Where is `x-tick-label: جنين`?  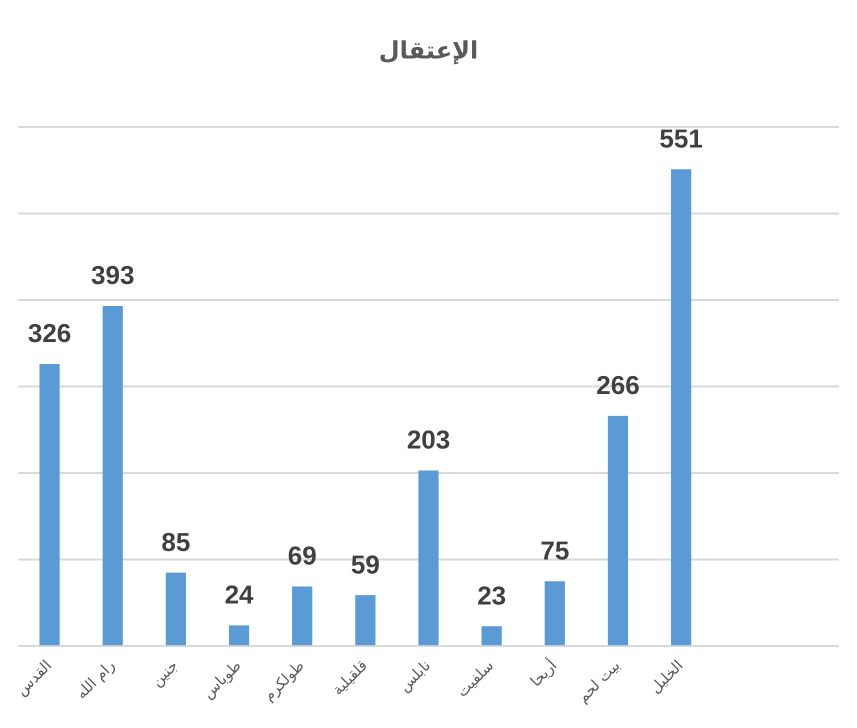 x-tick-label: جنين is located at coordinates (165, 673).